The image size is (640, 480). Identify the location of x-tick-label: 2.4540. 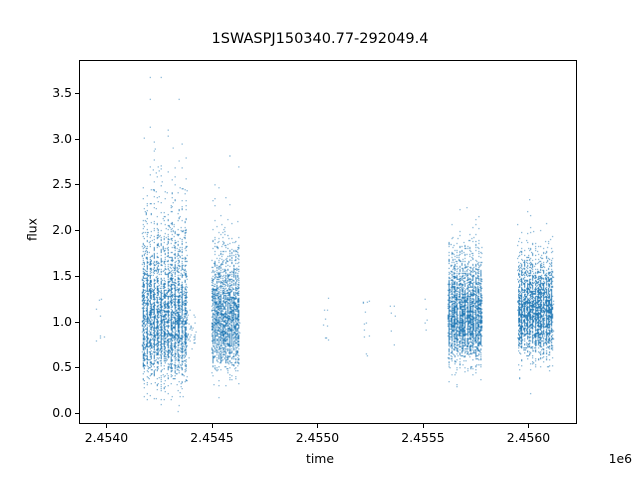
(106, 437).